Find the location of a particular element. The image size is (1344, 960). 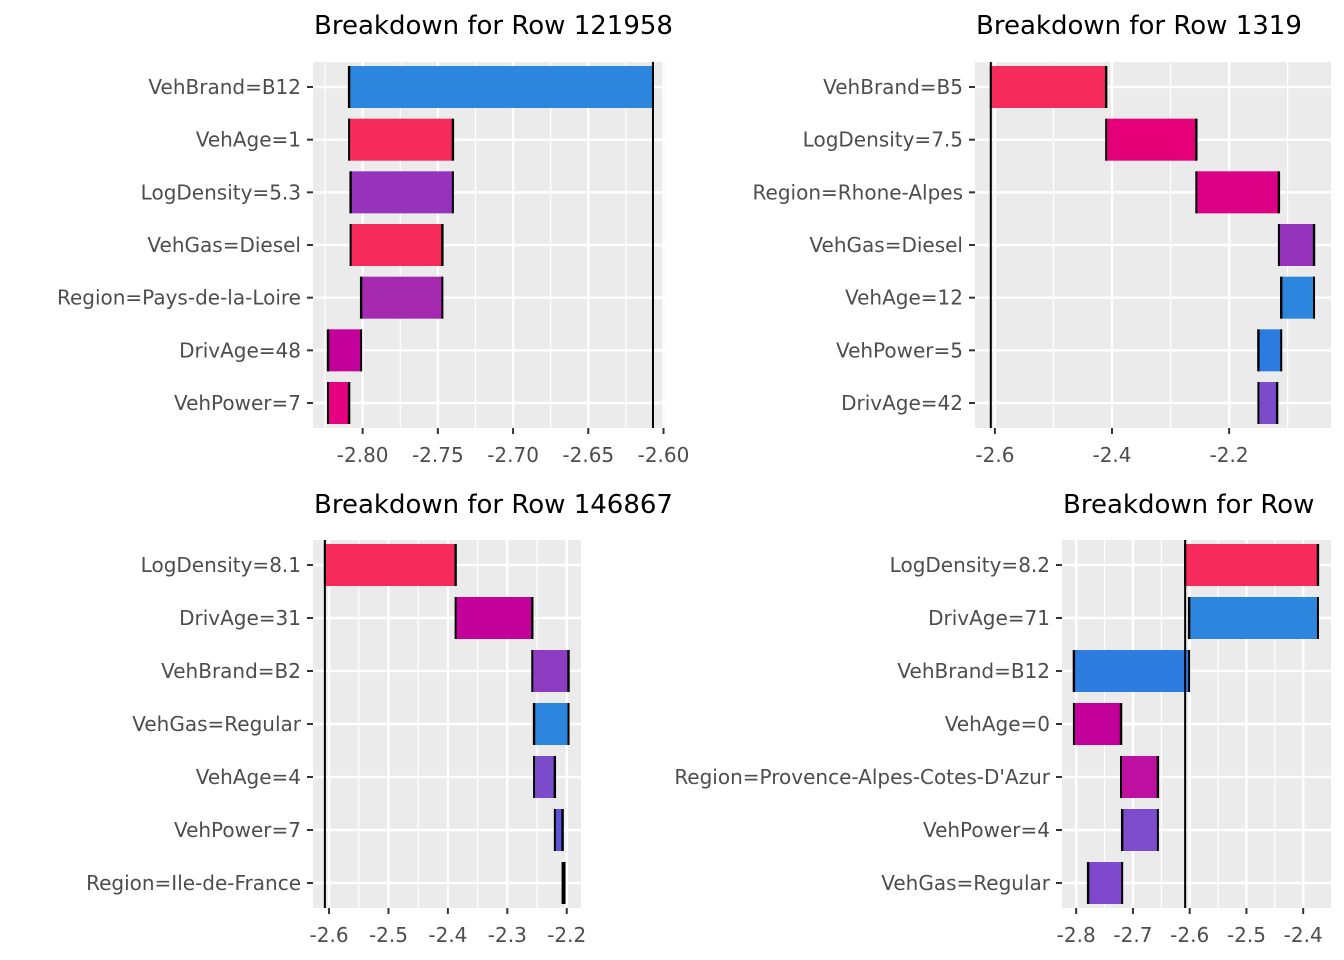

panel-title: Breakdown for Row 1319 is located at coordinates (1139, 26).